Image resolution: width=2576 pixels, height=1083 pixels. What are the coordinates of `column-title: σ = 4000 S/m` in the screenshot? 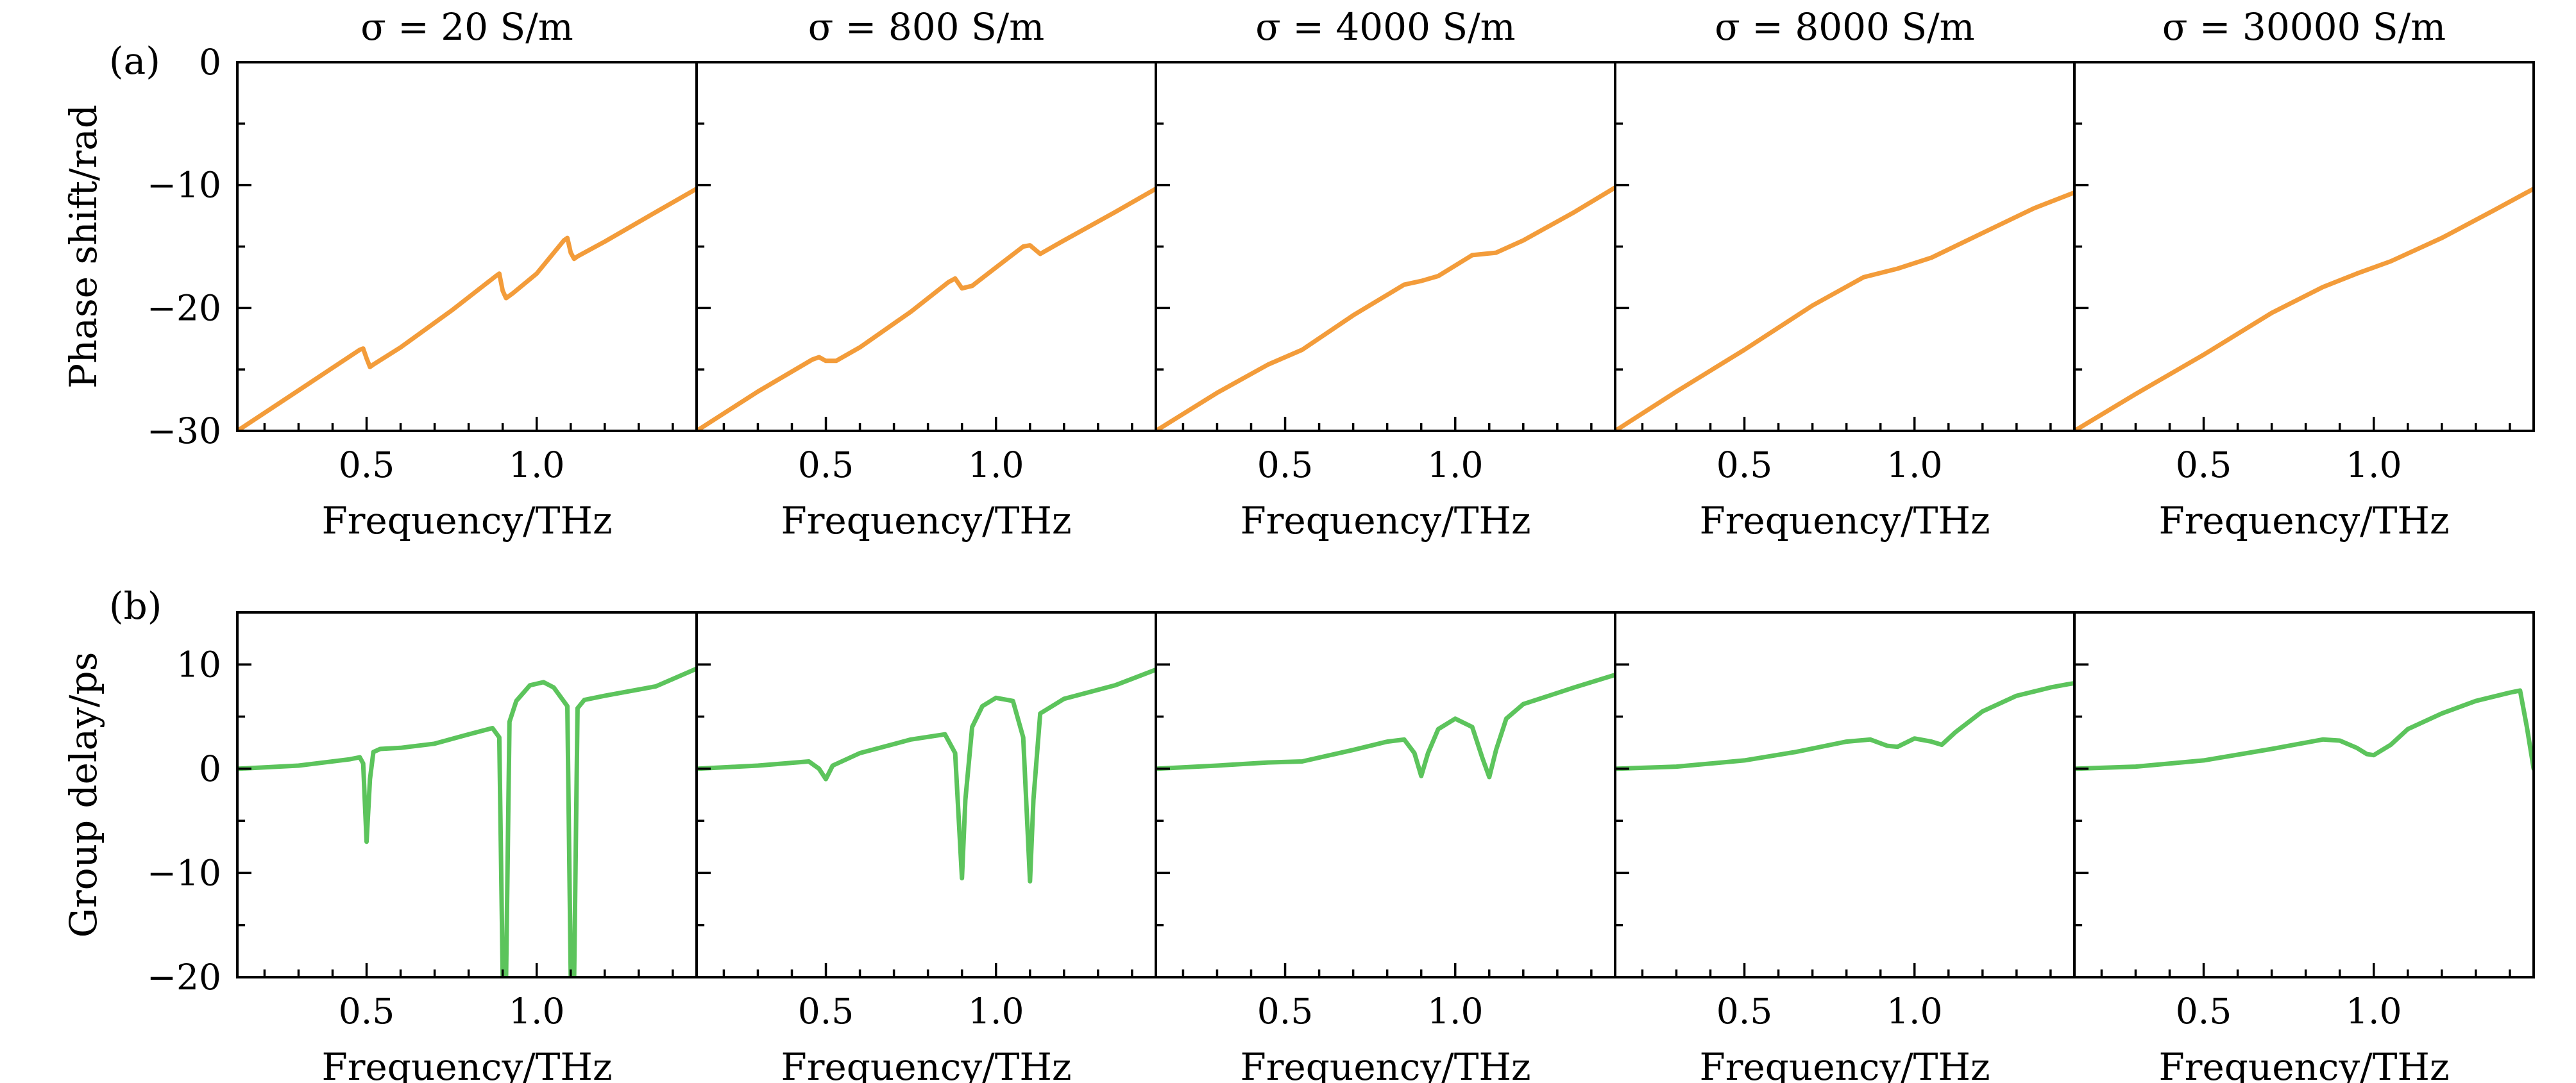 It's located at (1385, 27).